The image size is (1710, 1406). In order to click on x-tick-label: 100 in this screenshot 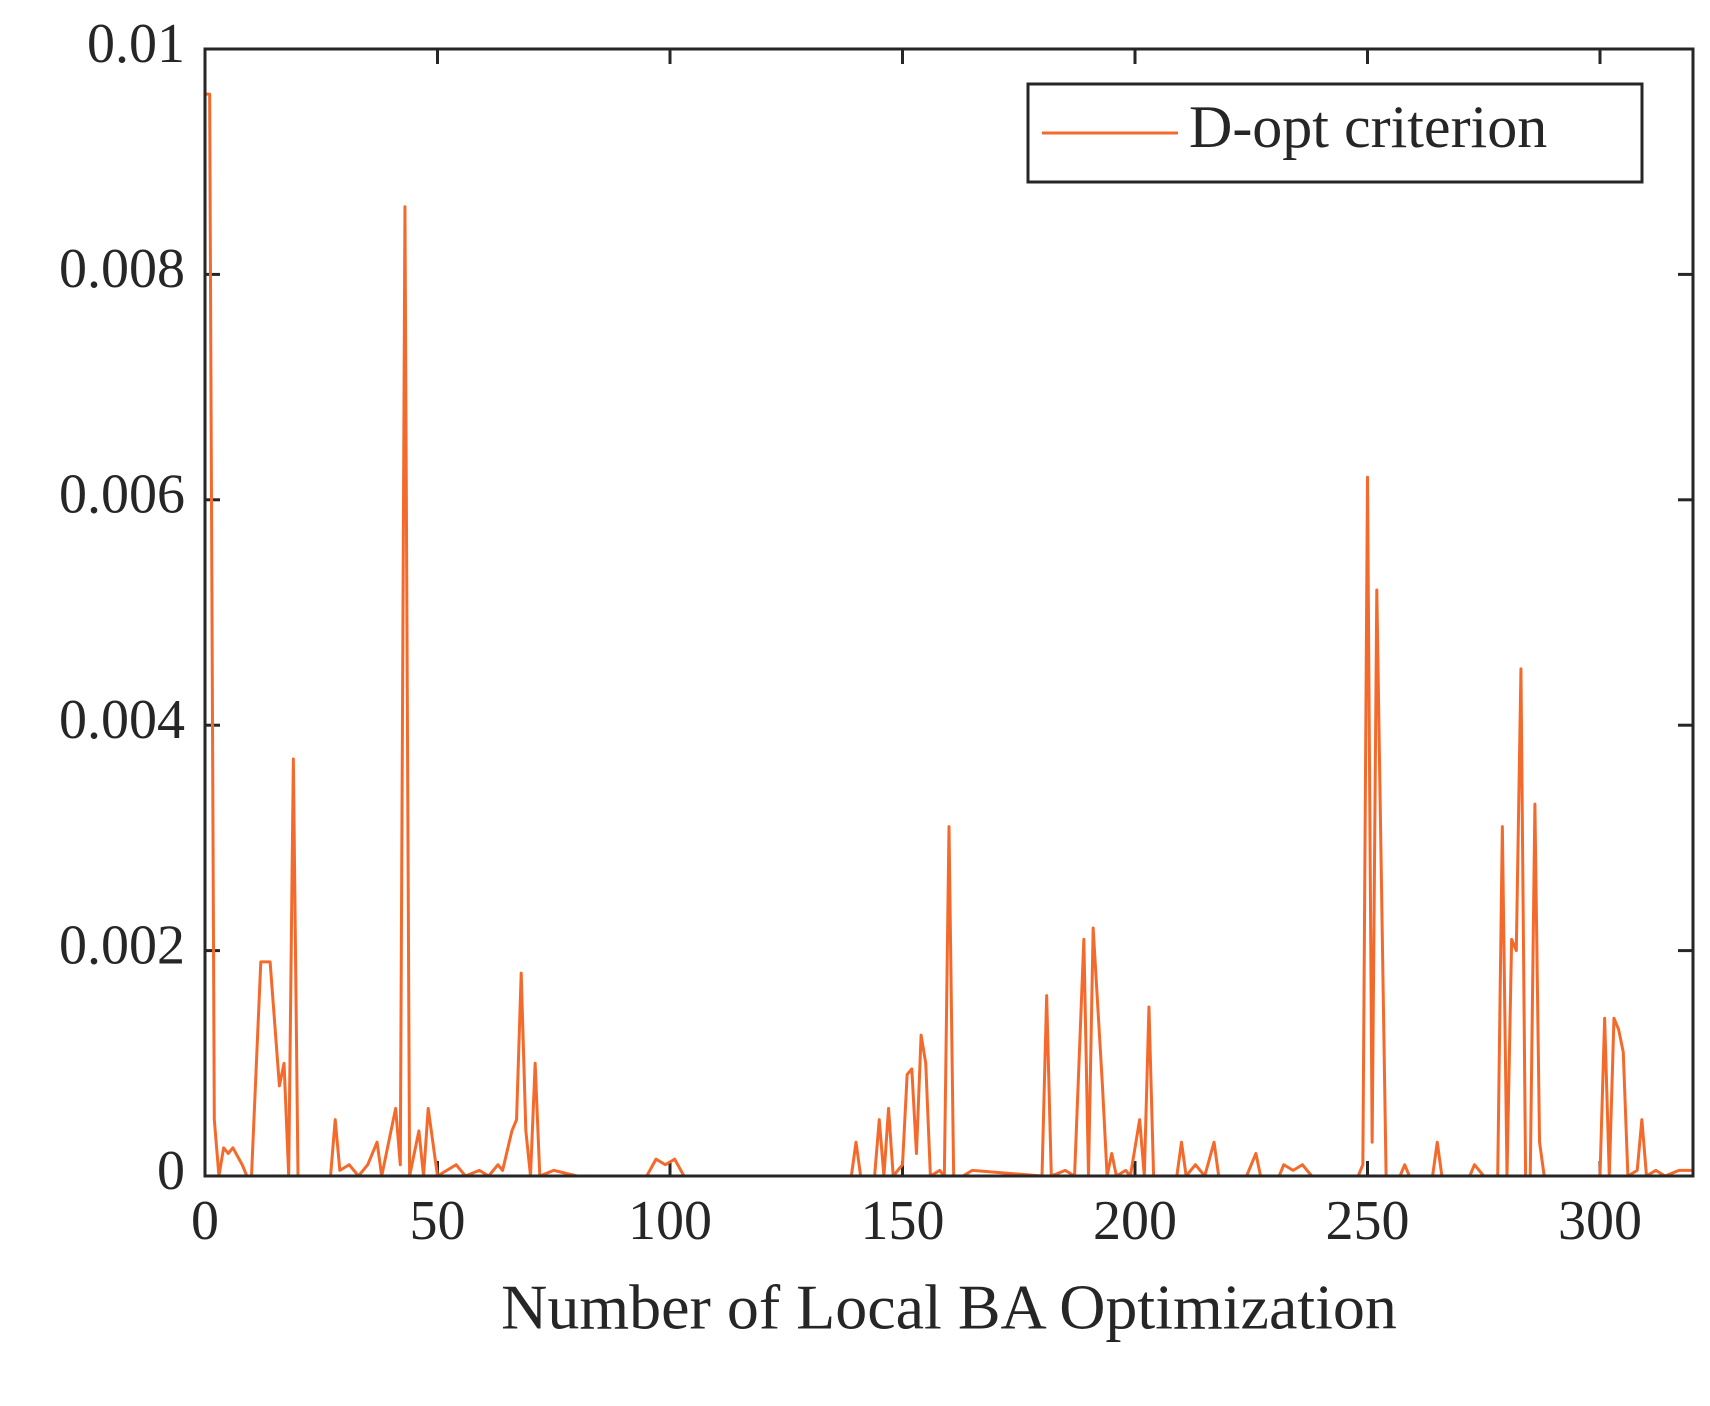, I will do `click(670, 1221)`.